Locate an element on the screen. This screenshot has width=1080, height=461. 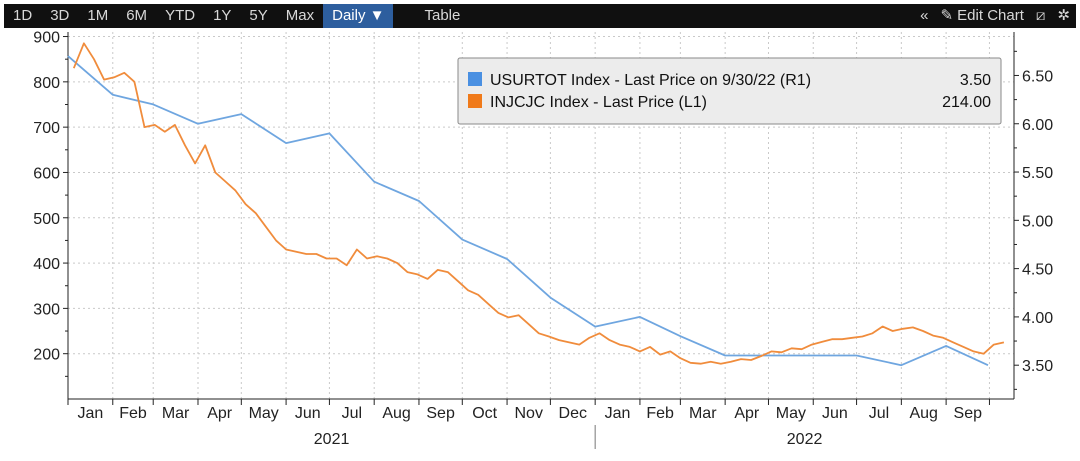
left-tick-label: 900 is located at coordinates (46, 38).